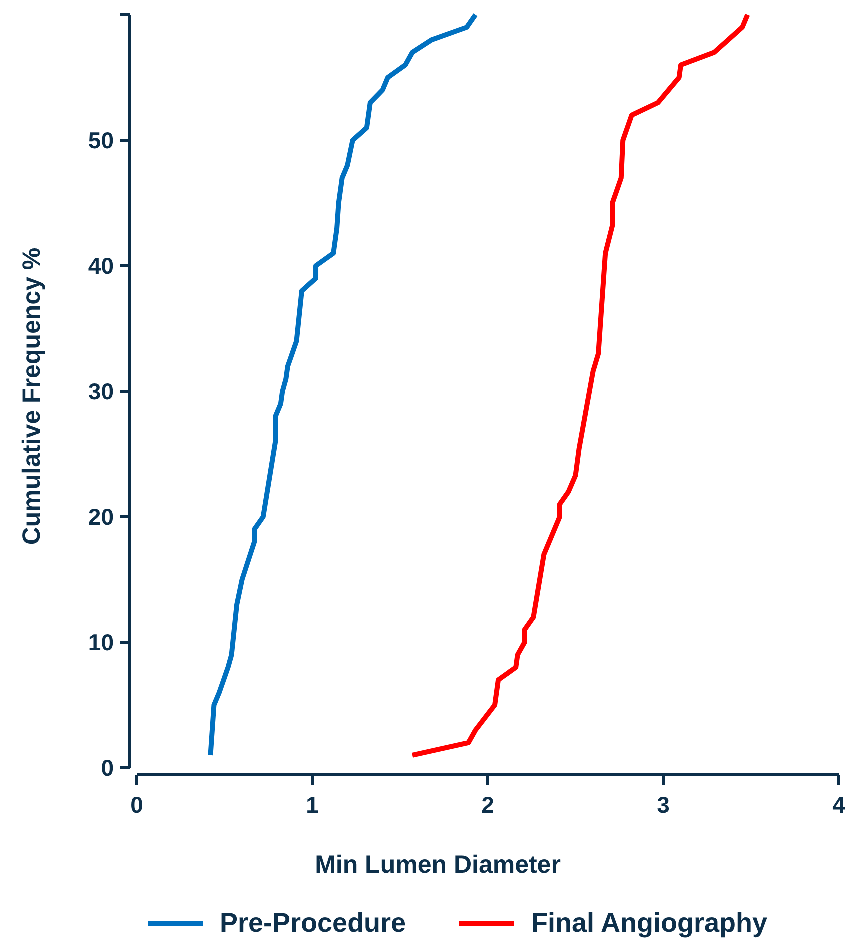 The width and height of the screenshot is (849, 948). Describe the element at coordinates (101, 517) in the screenshot. I see `y-tick-label: 20` at that location.